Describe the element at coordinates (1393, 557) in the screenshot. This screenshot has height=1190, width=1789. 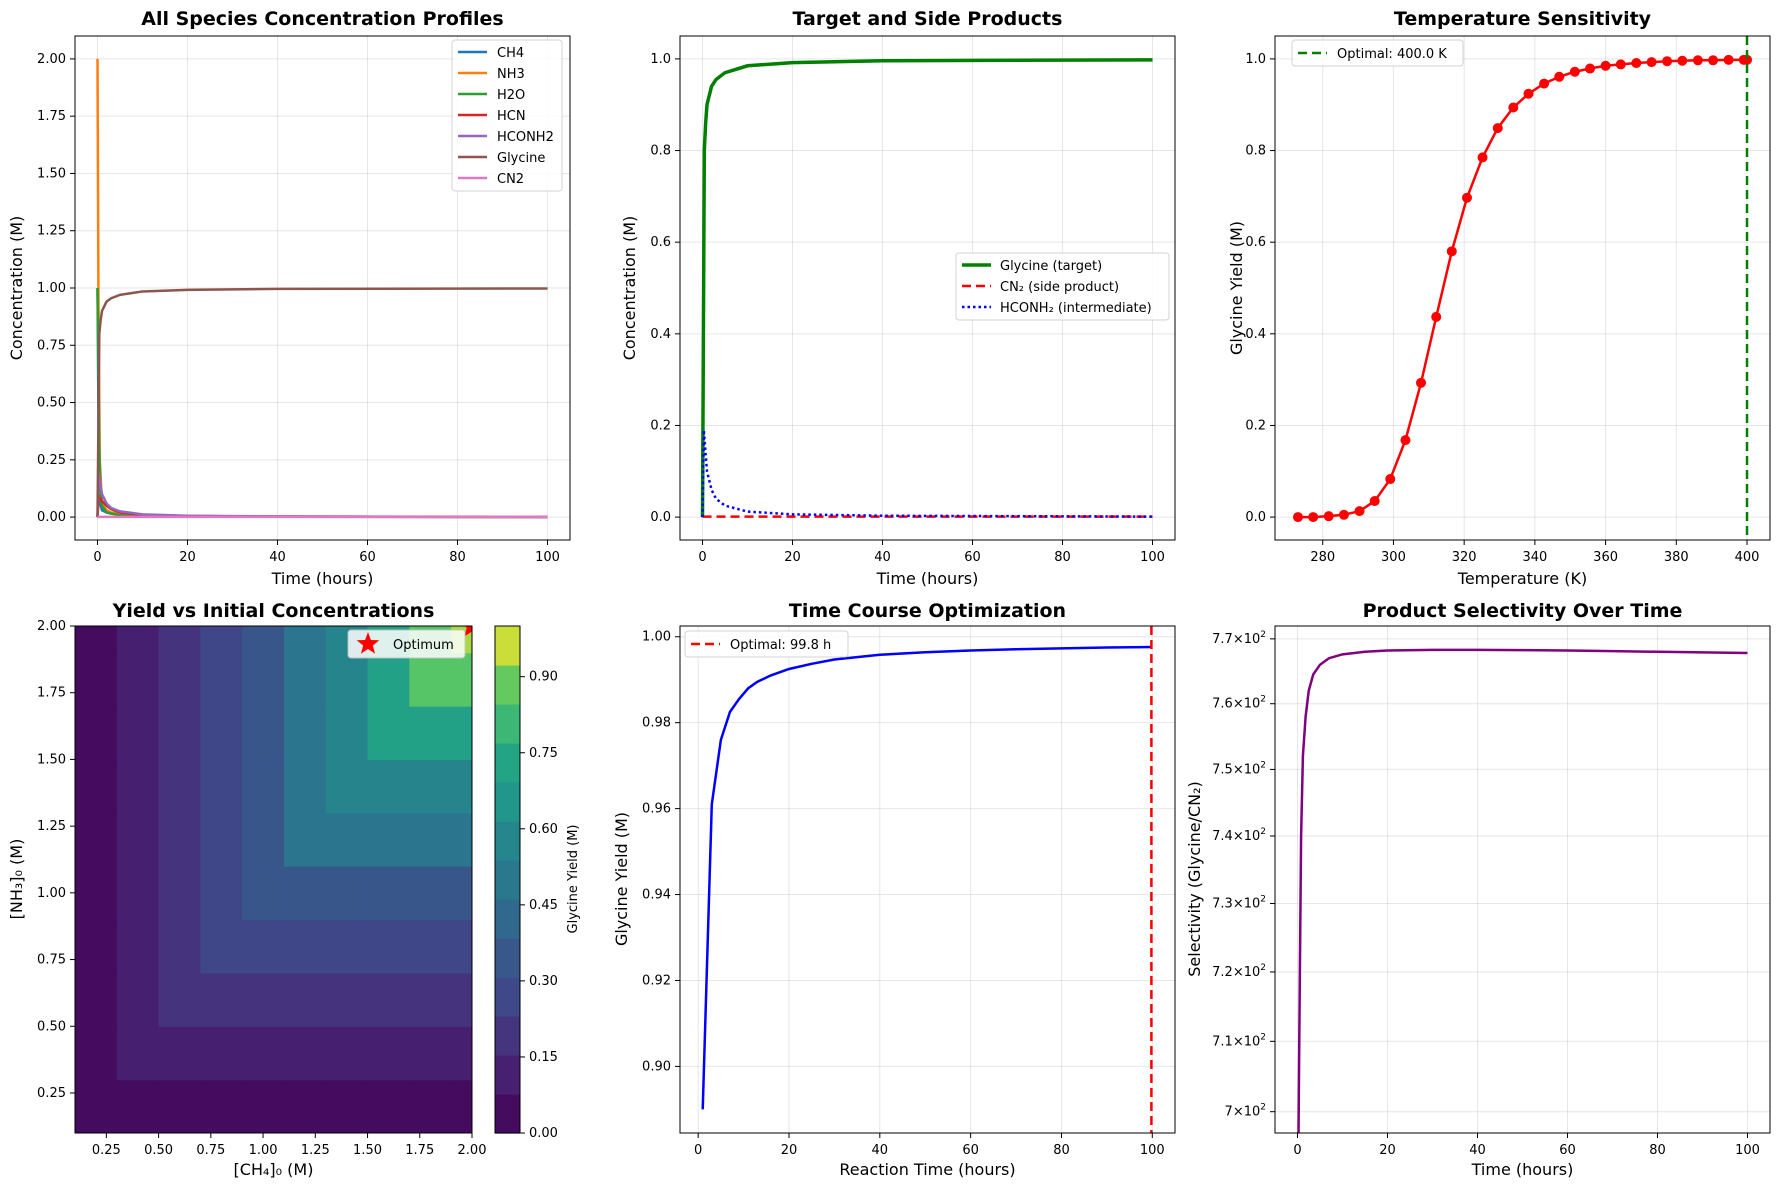
I see `x-tick-label: 300` at that location.